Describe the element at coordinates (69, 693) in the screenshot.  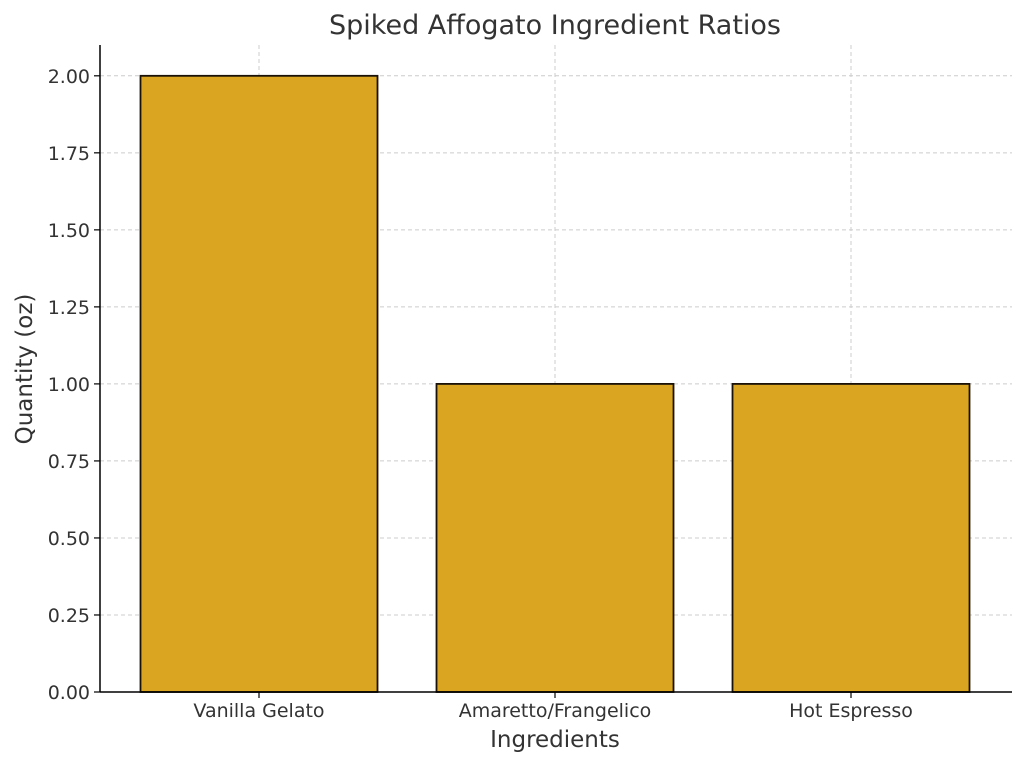
I see `y-tick-label: 0.00` at that location.